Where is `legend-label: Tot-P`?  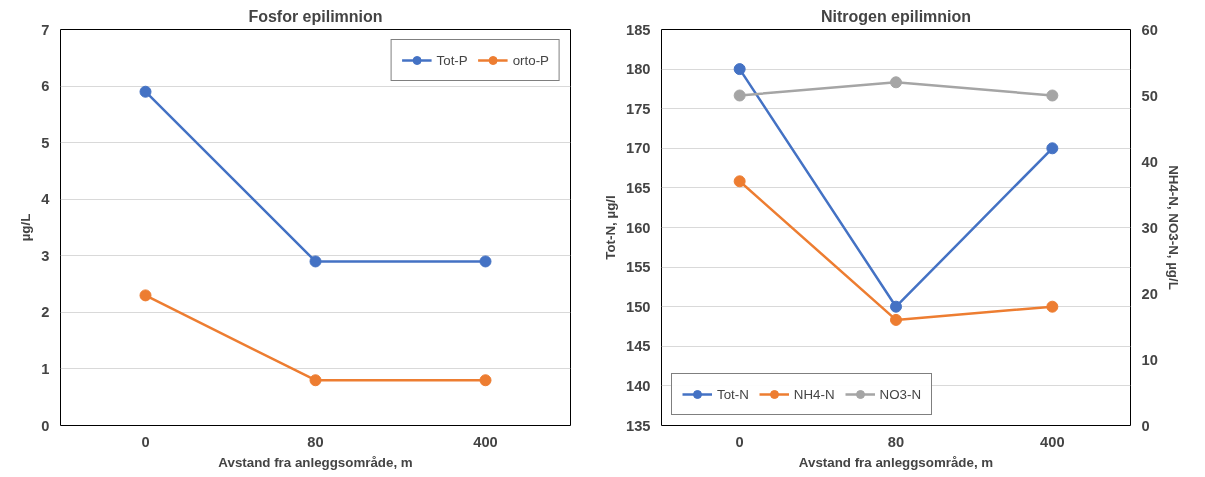
legend-label: Tot-P is located at coordinates (452, 60).